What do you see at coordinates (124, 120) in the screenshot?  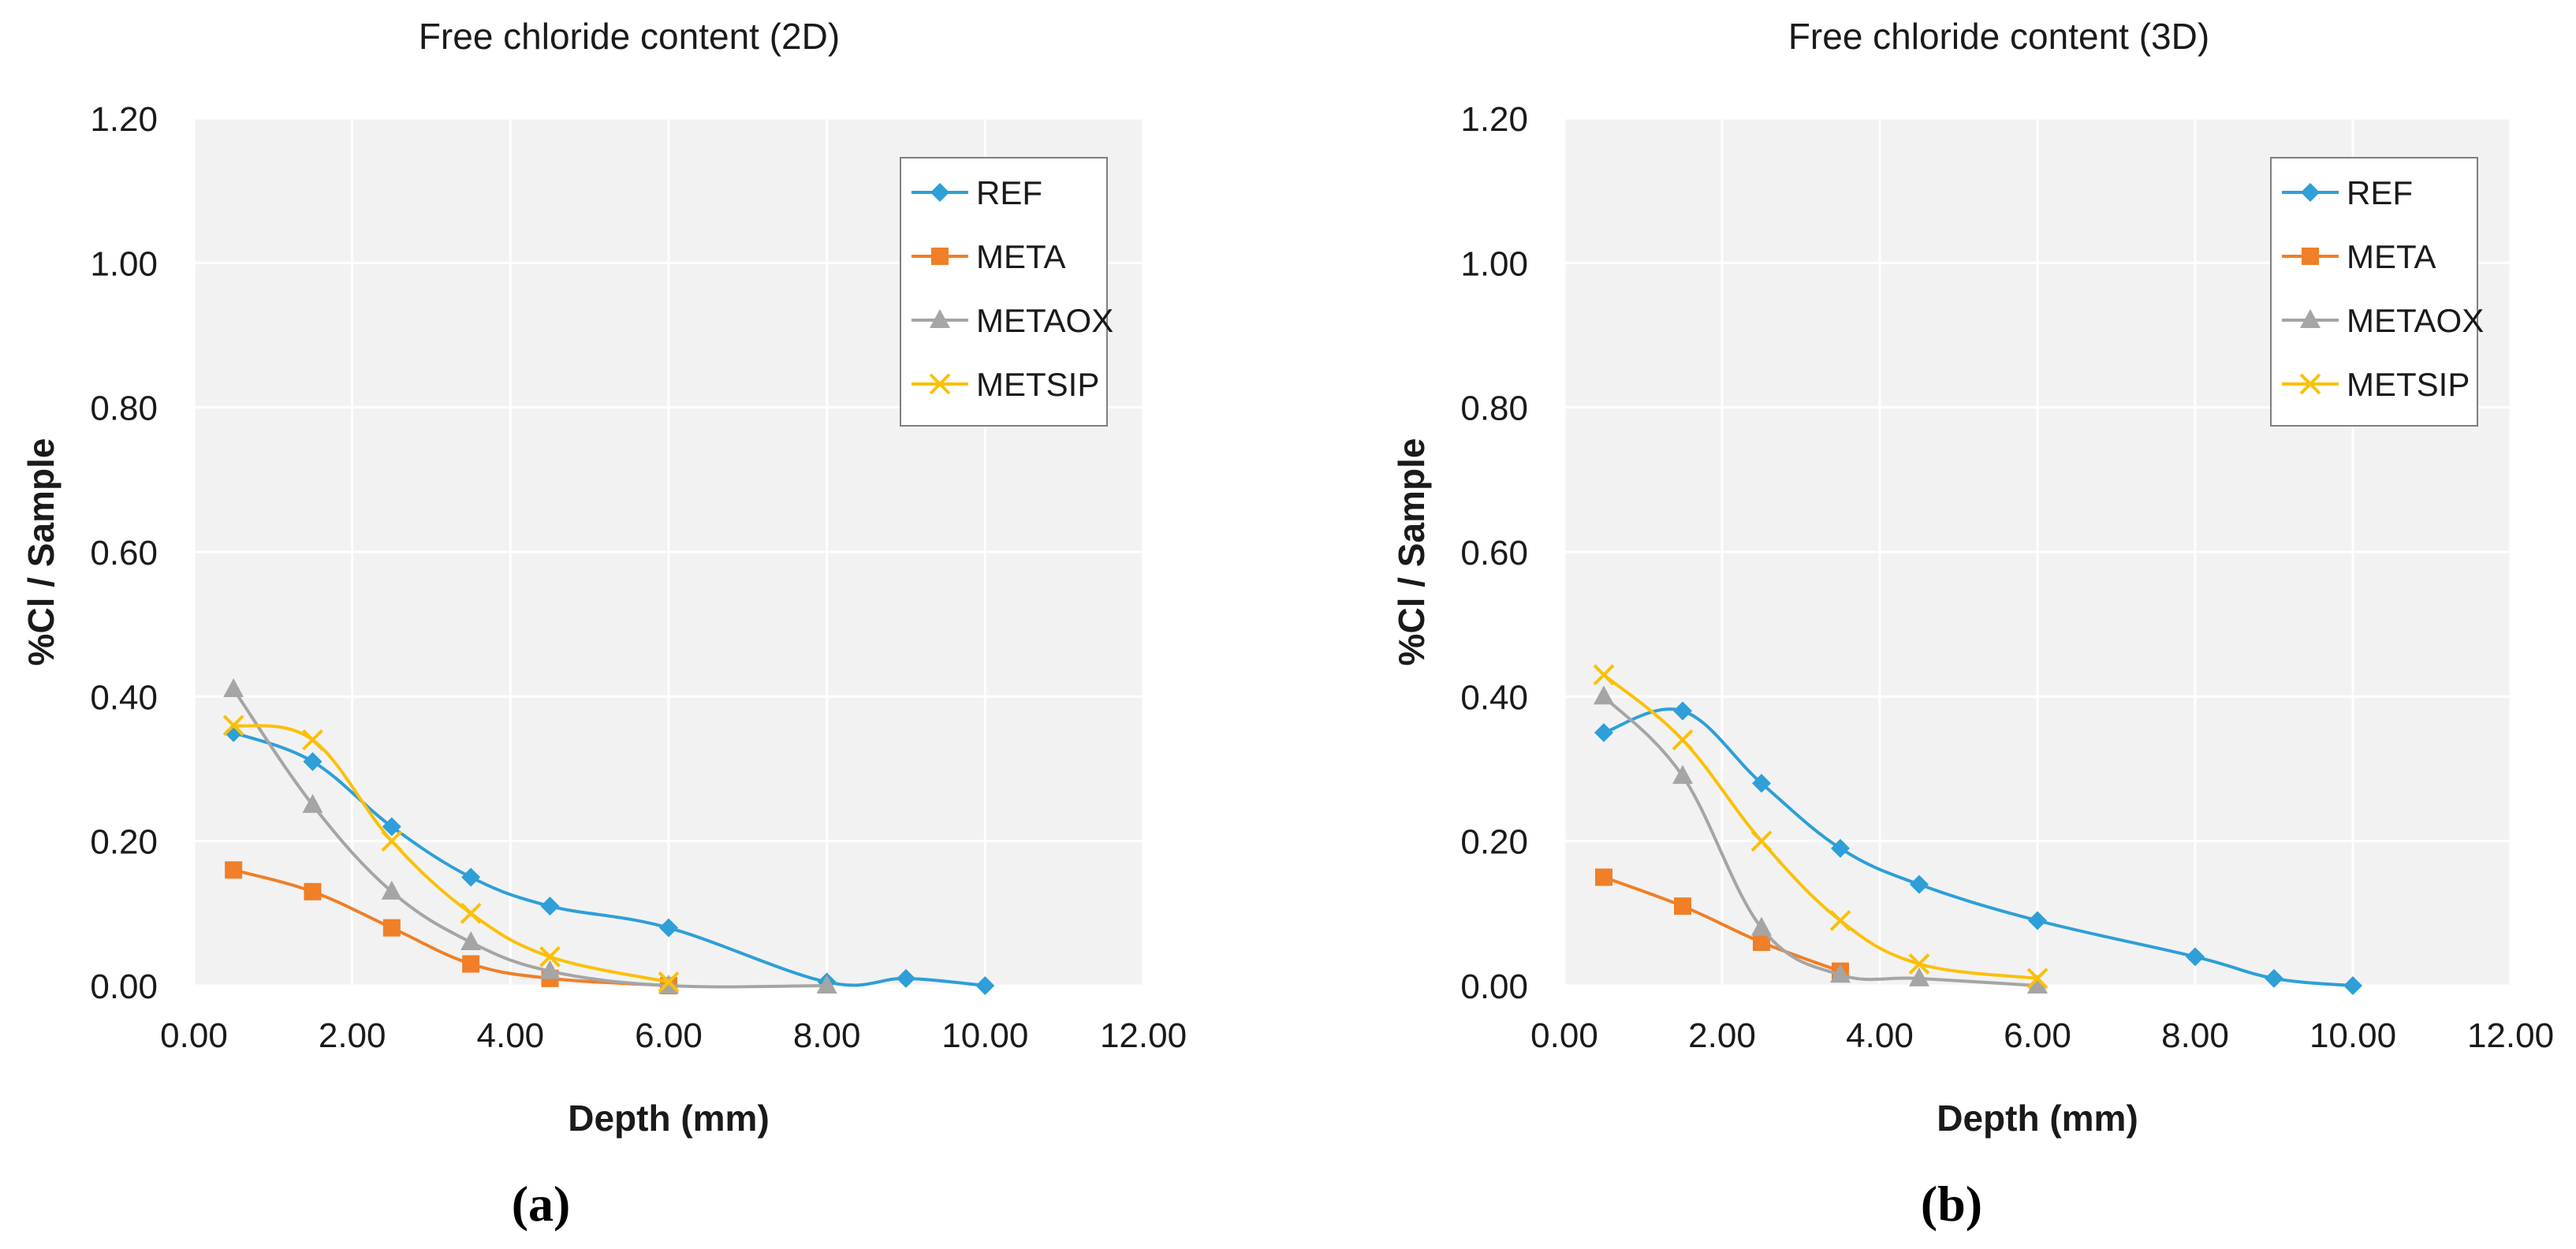 I see `y-tick-label: 1.20` at bounding box center [124, 120].